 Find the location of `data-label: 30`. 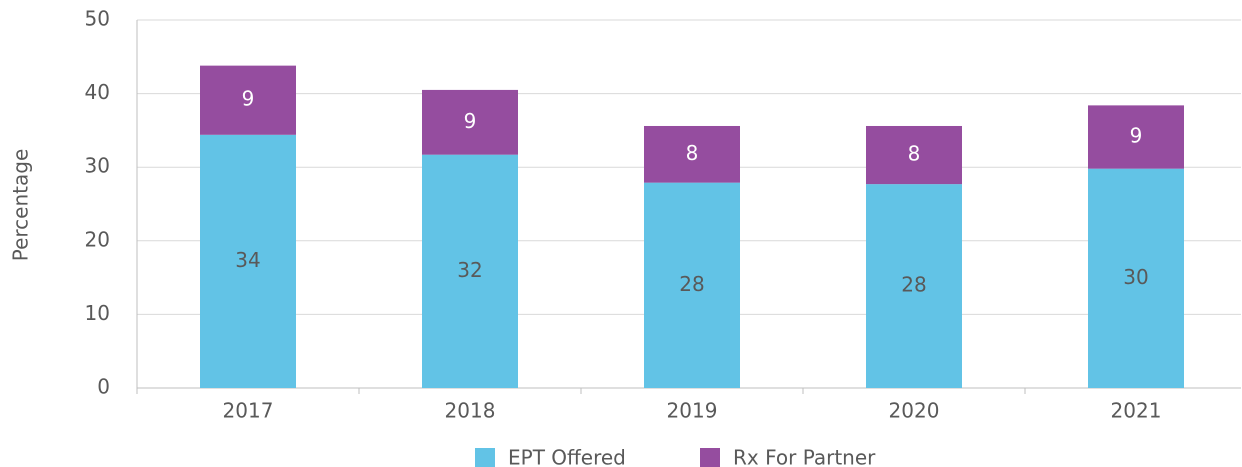

data-label: 30 is located at coordinates (1135, 277).